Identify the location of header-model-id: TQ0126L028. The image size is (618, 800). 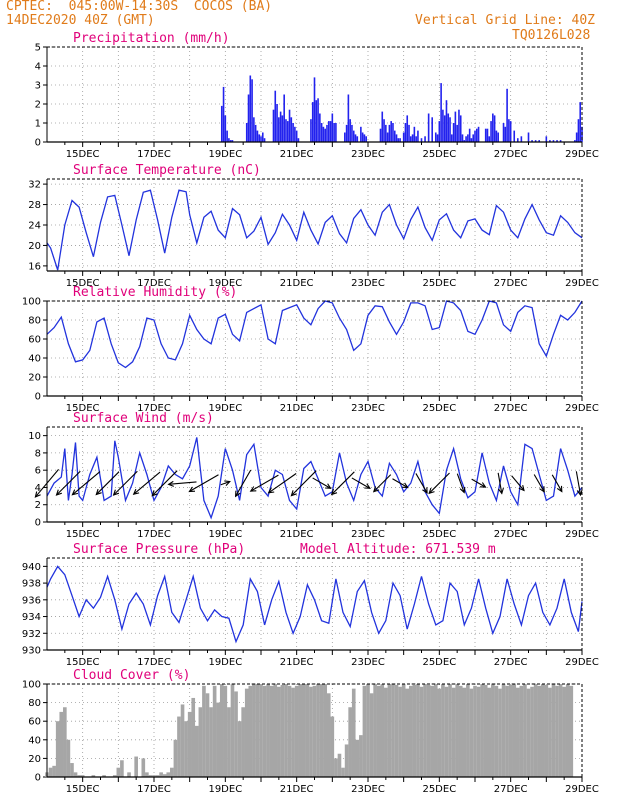
(551, 35).